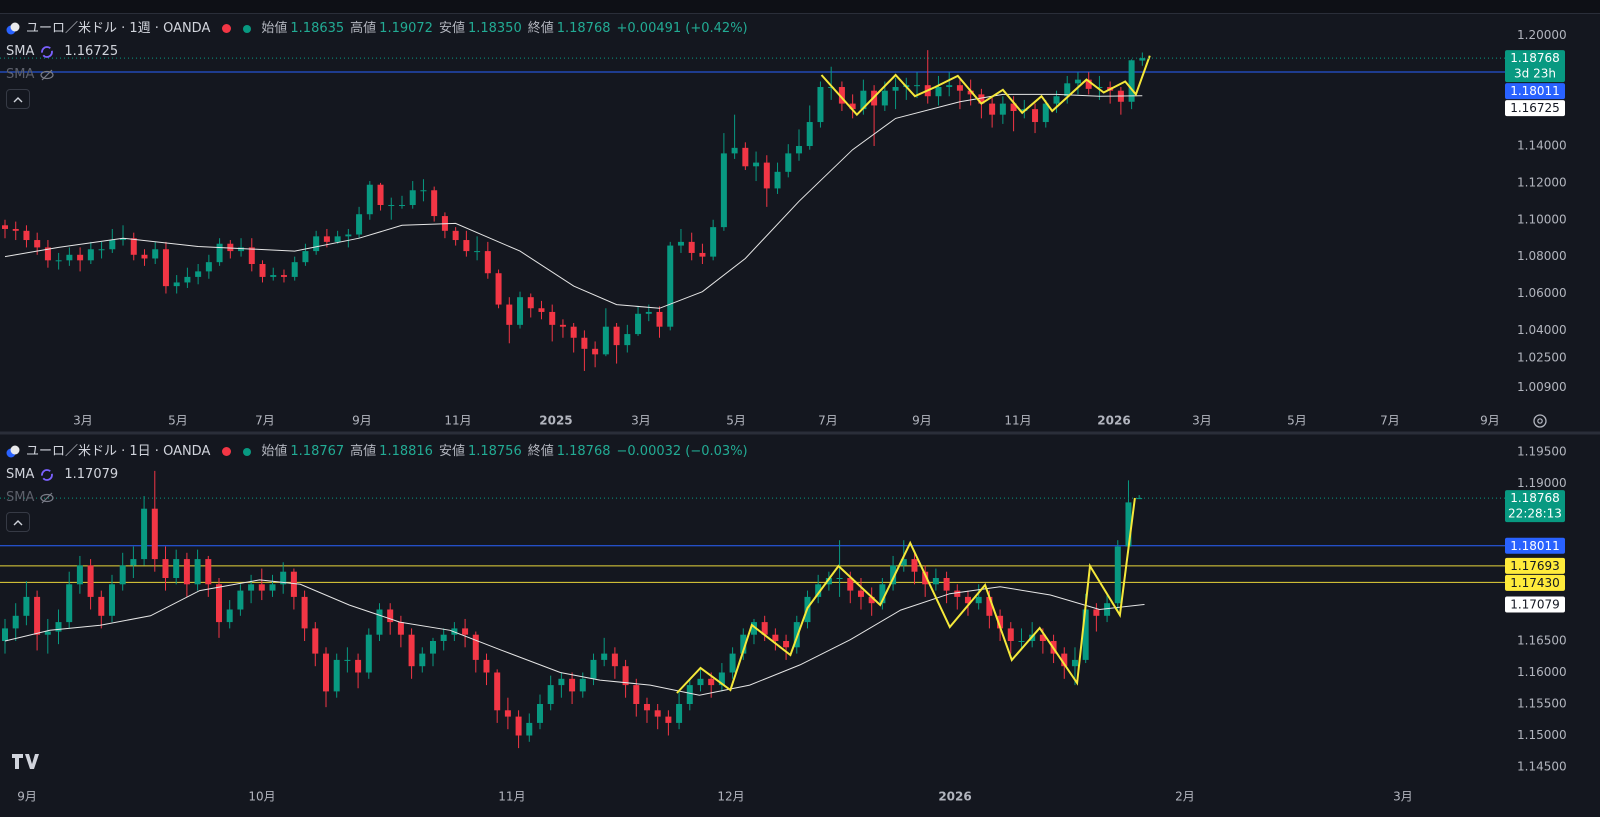 The height and width of the screenshot is (817, 1600). What do you see at coordinates (83, 421) in the screenshot?
I see `x-tick-label: 3月` at bounding box center [83, 421].